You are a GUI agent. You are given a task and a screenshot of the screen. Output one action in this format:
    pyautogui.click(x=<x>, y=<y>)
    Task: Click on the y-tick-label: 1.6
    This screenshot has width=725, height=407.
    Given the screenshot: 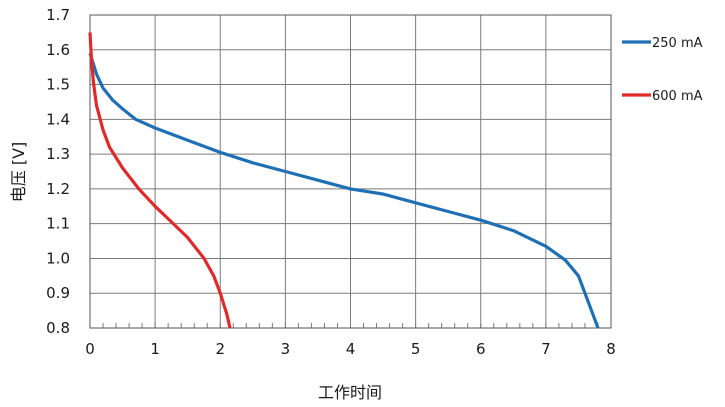 What is the action you would take?
    pyautogui.click(x=58, y=50)
    